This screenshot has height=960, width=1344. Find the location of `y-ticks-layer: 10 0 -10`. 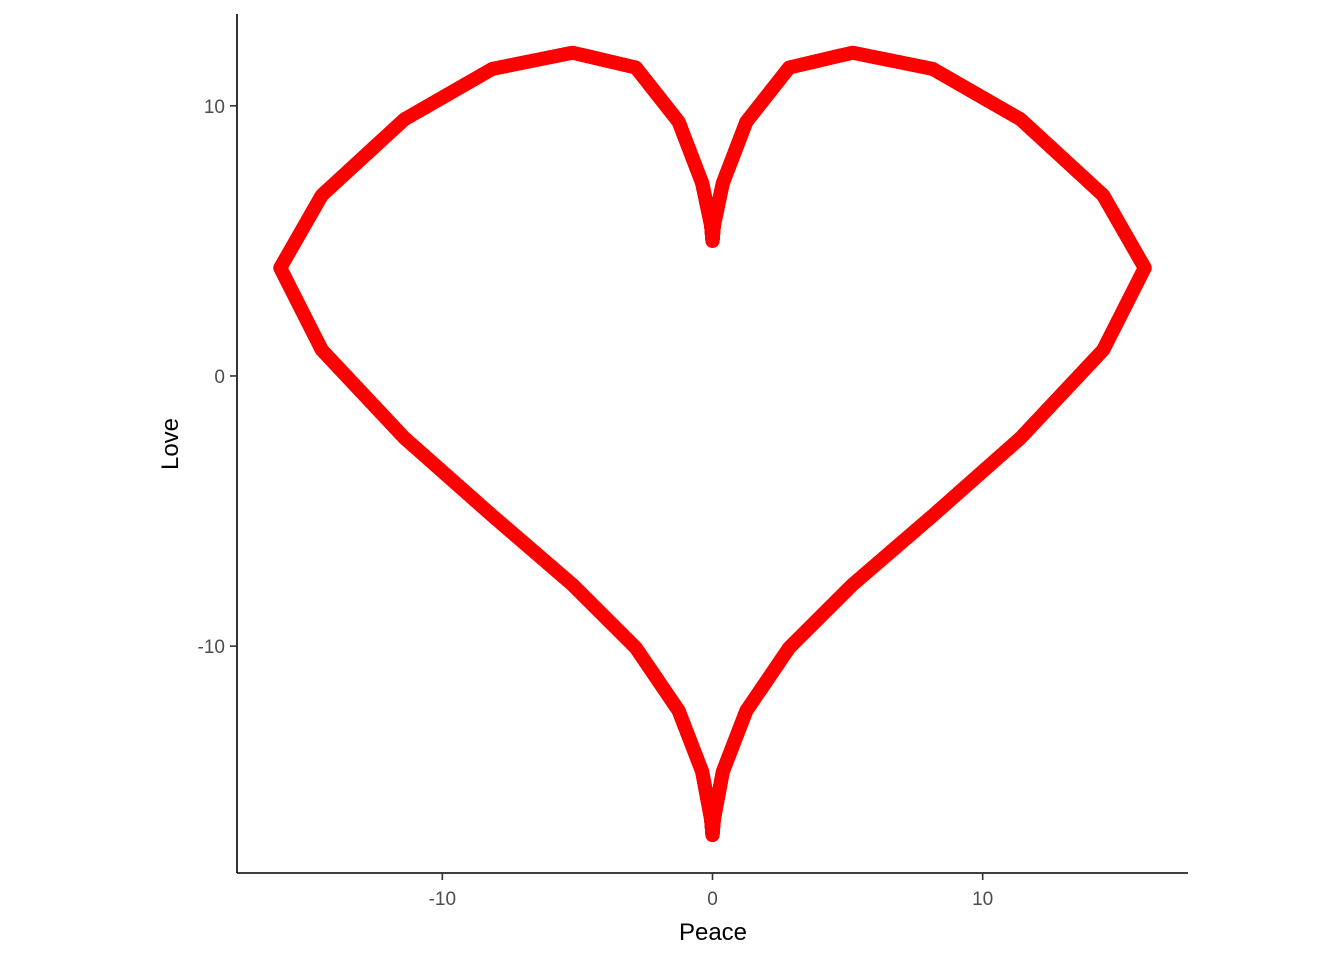

y-ticks-layer: 10 0 -10 is located at coordinates (217, 377).